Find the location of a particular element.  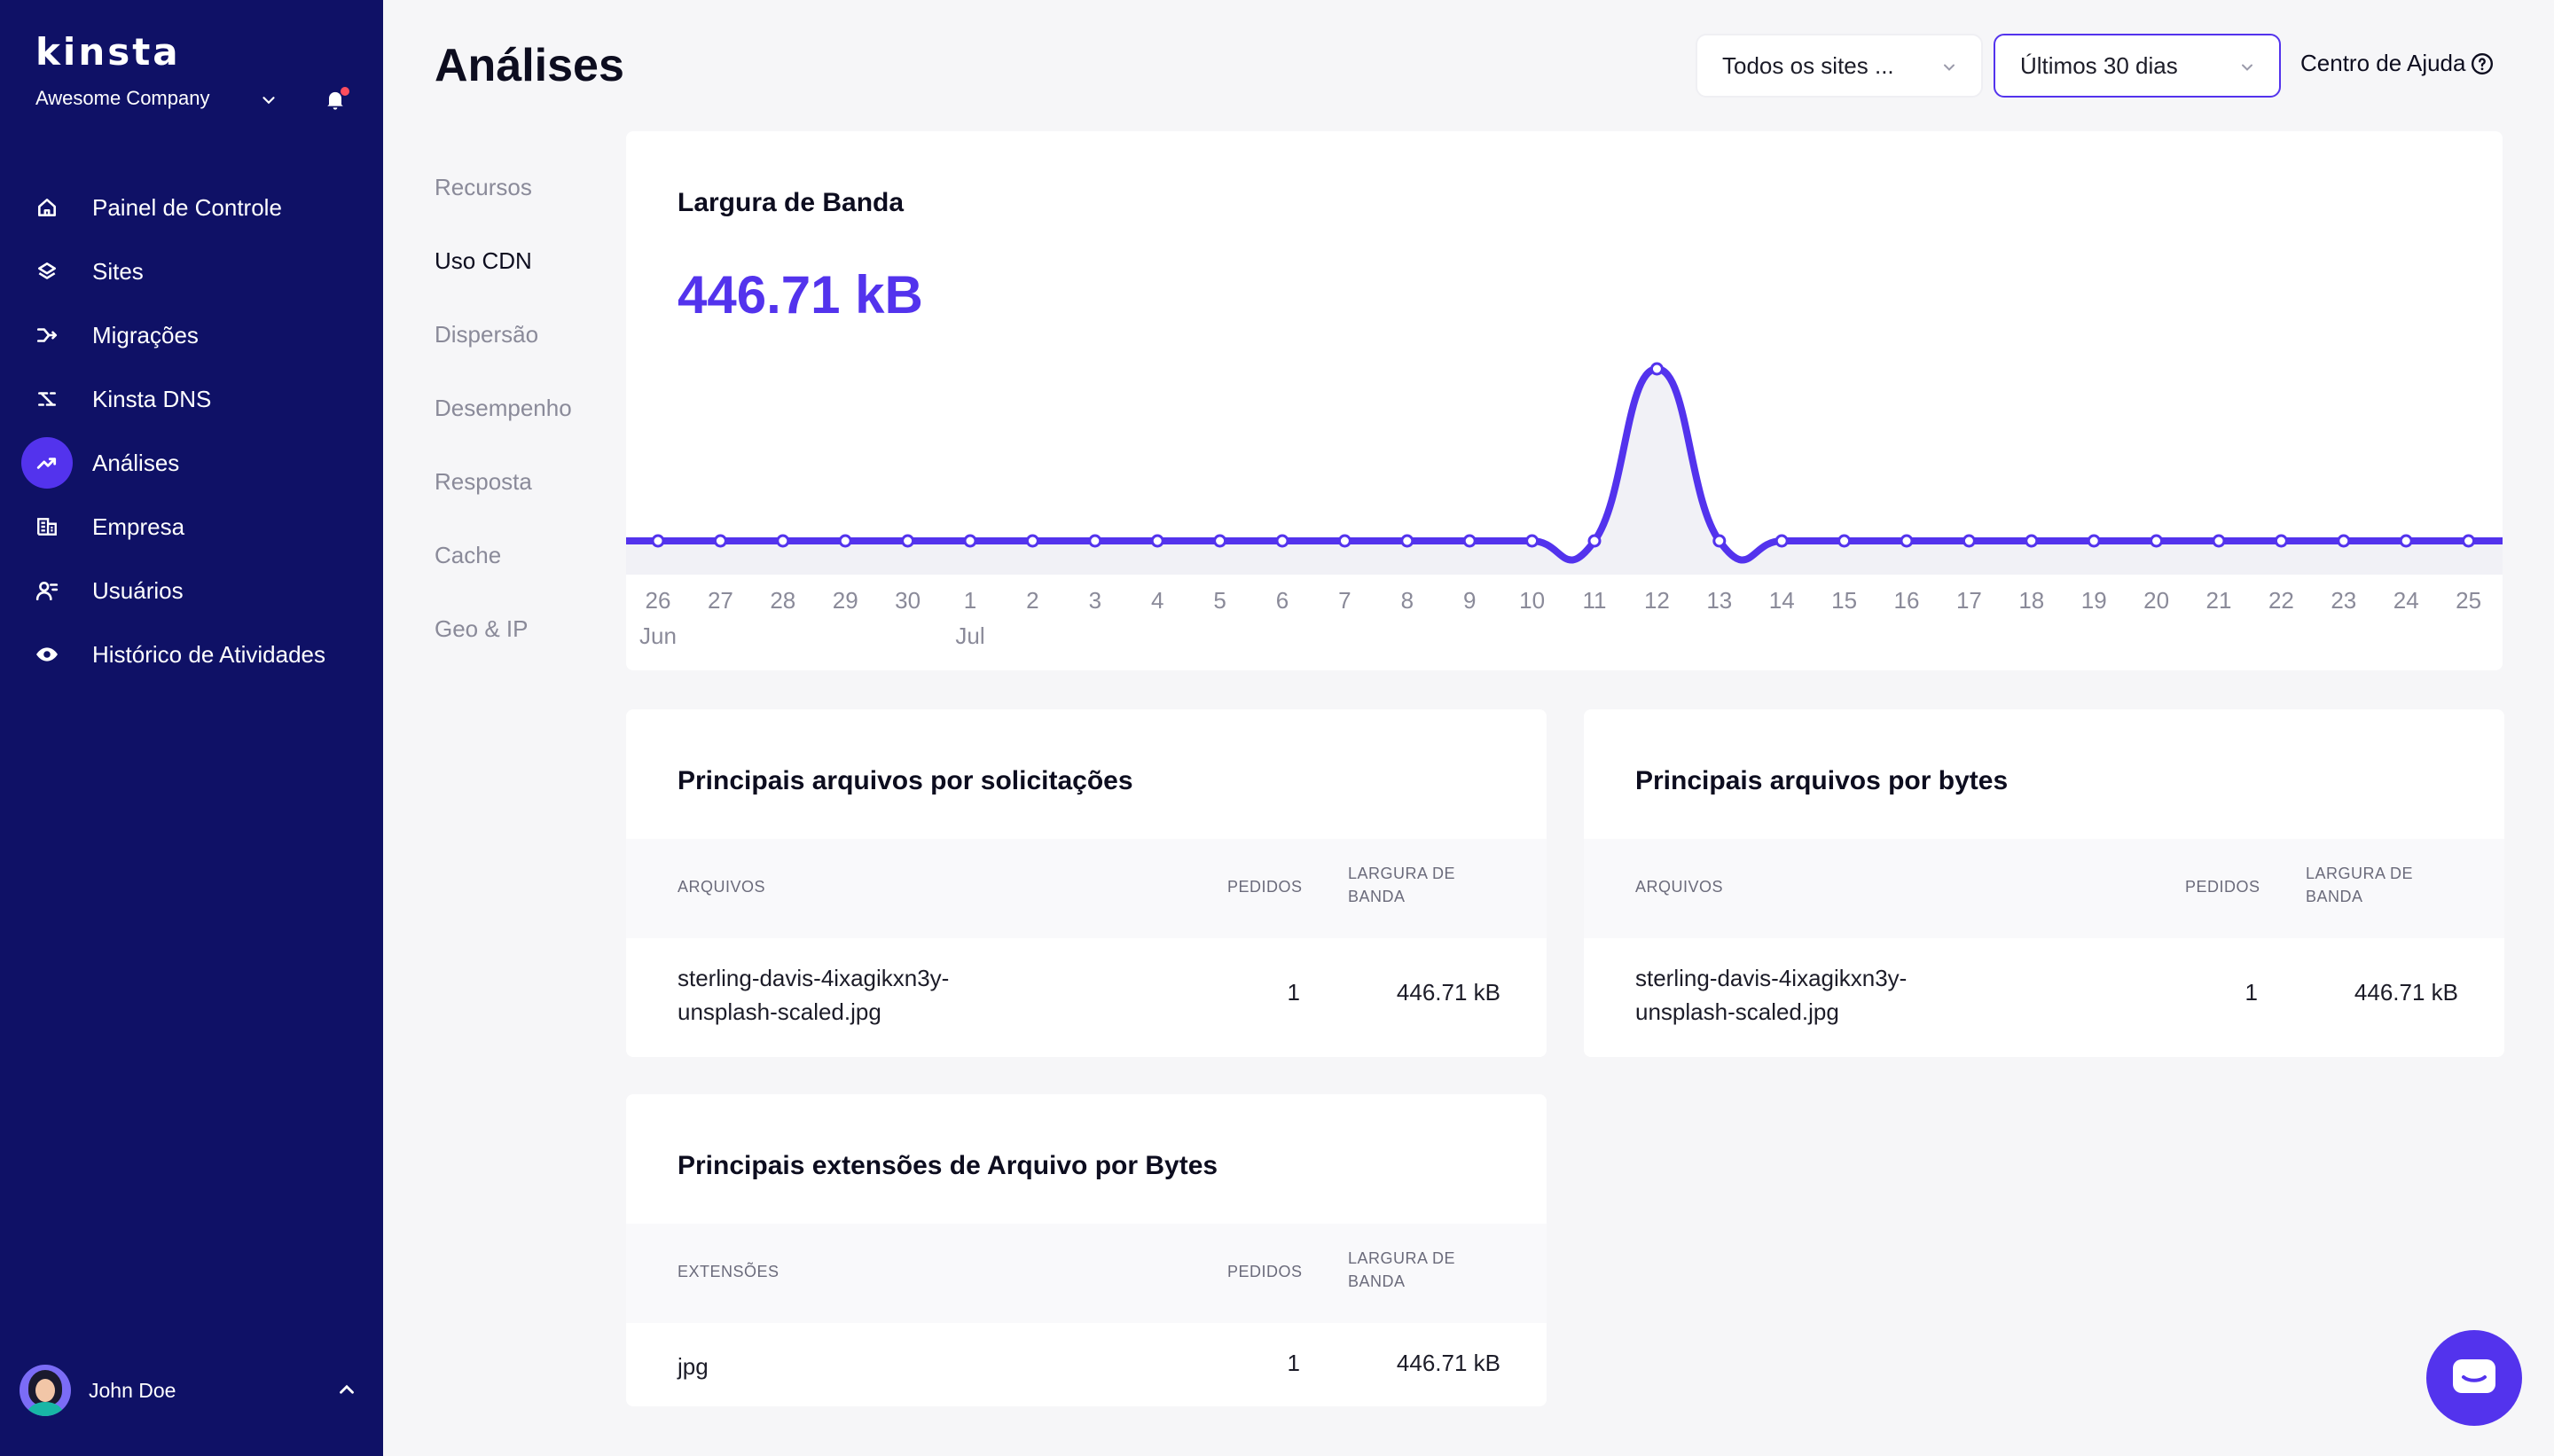

x-tick-label: 15 is located at coordinates (1844, 600).